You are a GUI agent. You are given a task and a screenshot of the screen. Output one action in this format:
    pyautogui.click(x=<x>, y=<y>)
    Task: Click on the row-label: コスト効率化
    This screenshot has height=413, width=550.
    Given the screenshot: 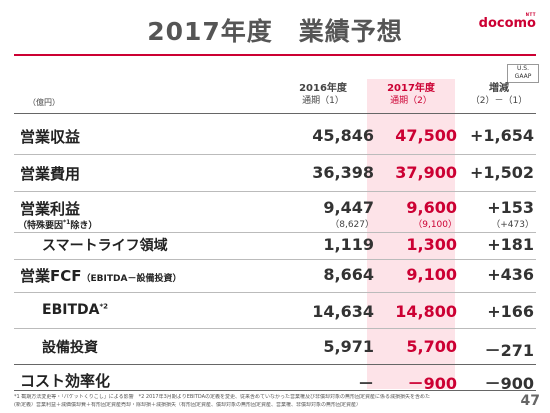 What is the action you would take?
    pyautogui.click(x=65, y=381)
    